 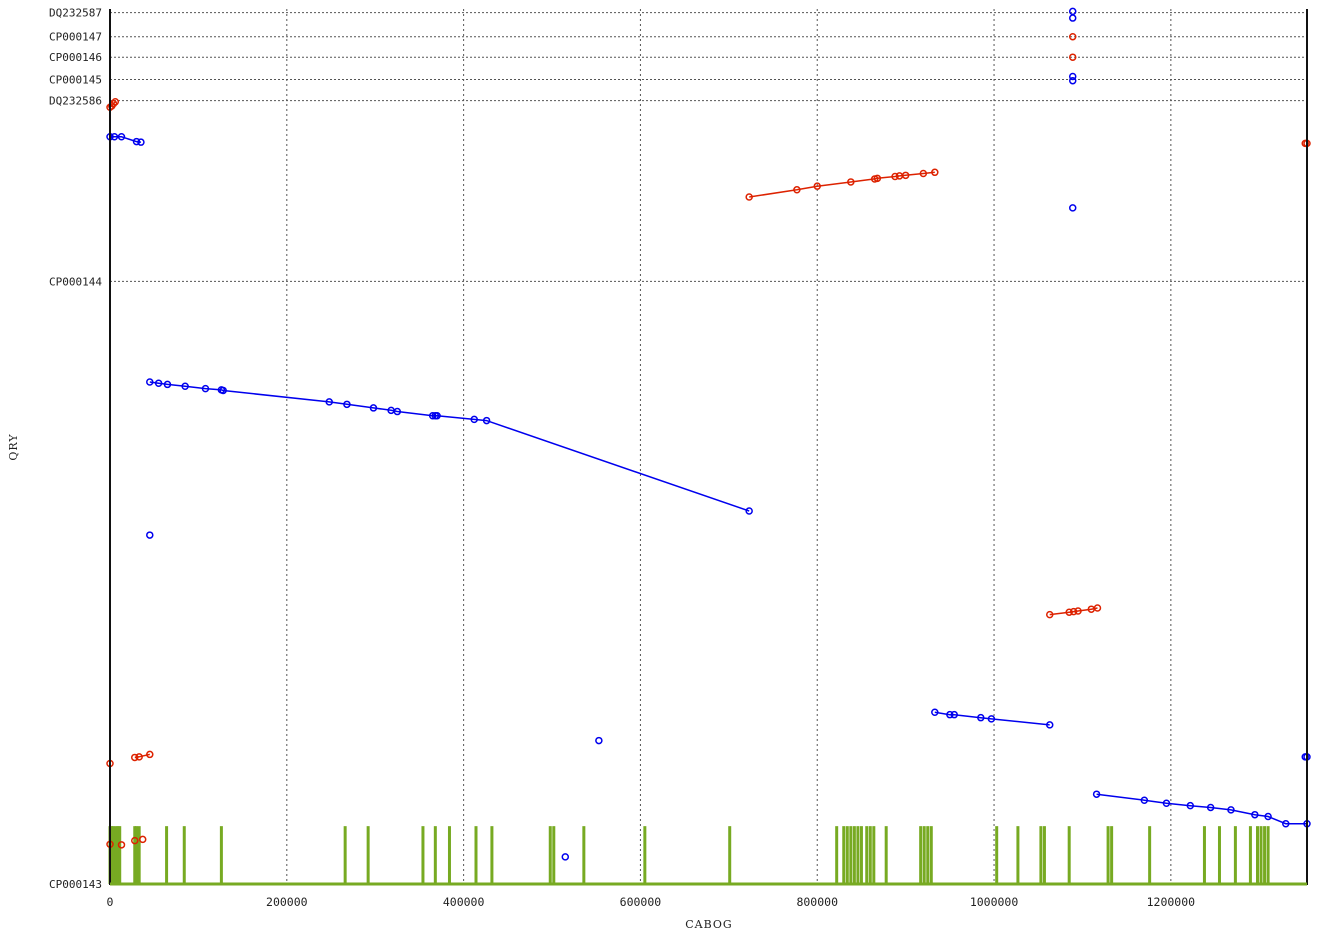 What do you see at coordinates (1171, 902) in the screenshot?
I see `x-tick-label: 1200000` at bounding box center [1171, 902].